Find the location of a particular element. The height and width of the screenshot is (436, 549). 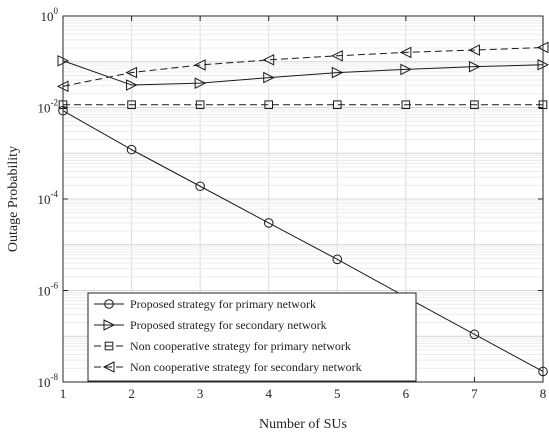

x-tick-label: 5 is located at coordinates (337, 393).